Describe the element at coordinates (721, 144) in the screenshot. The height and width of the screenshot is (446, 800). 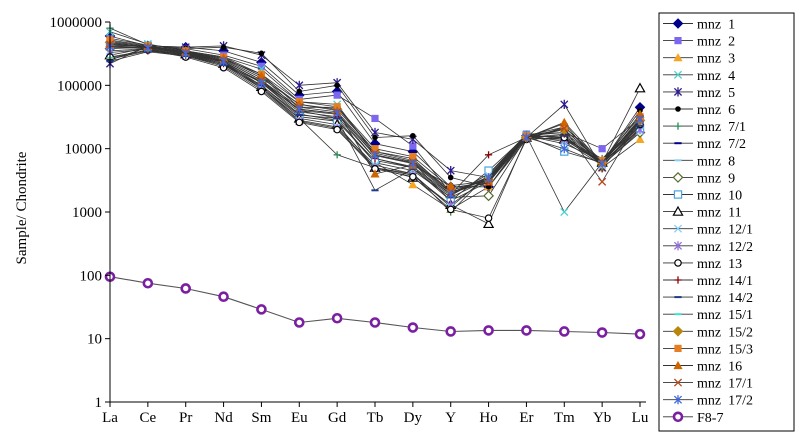
I see `legend-label: mnz 7/2` at that location.